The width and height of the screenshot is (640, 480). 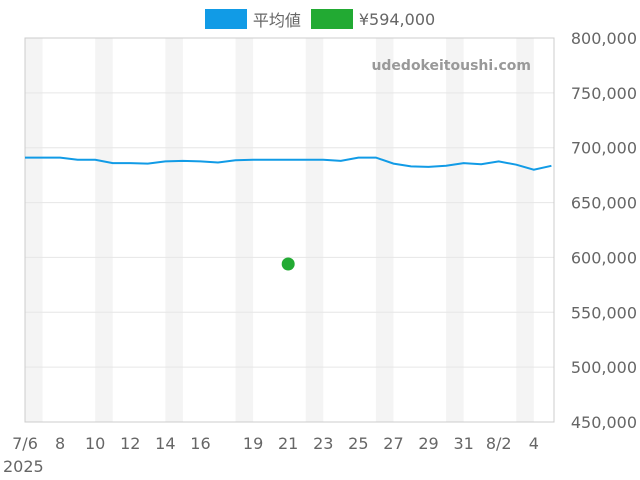 I want to click on y-tick-label: 650,000, so click(x=604, y=203).